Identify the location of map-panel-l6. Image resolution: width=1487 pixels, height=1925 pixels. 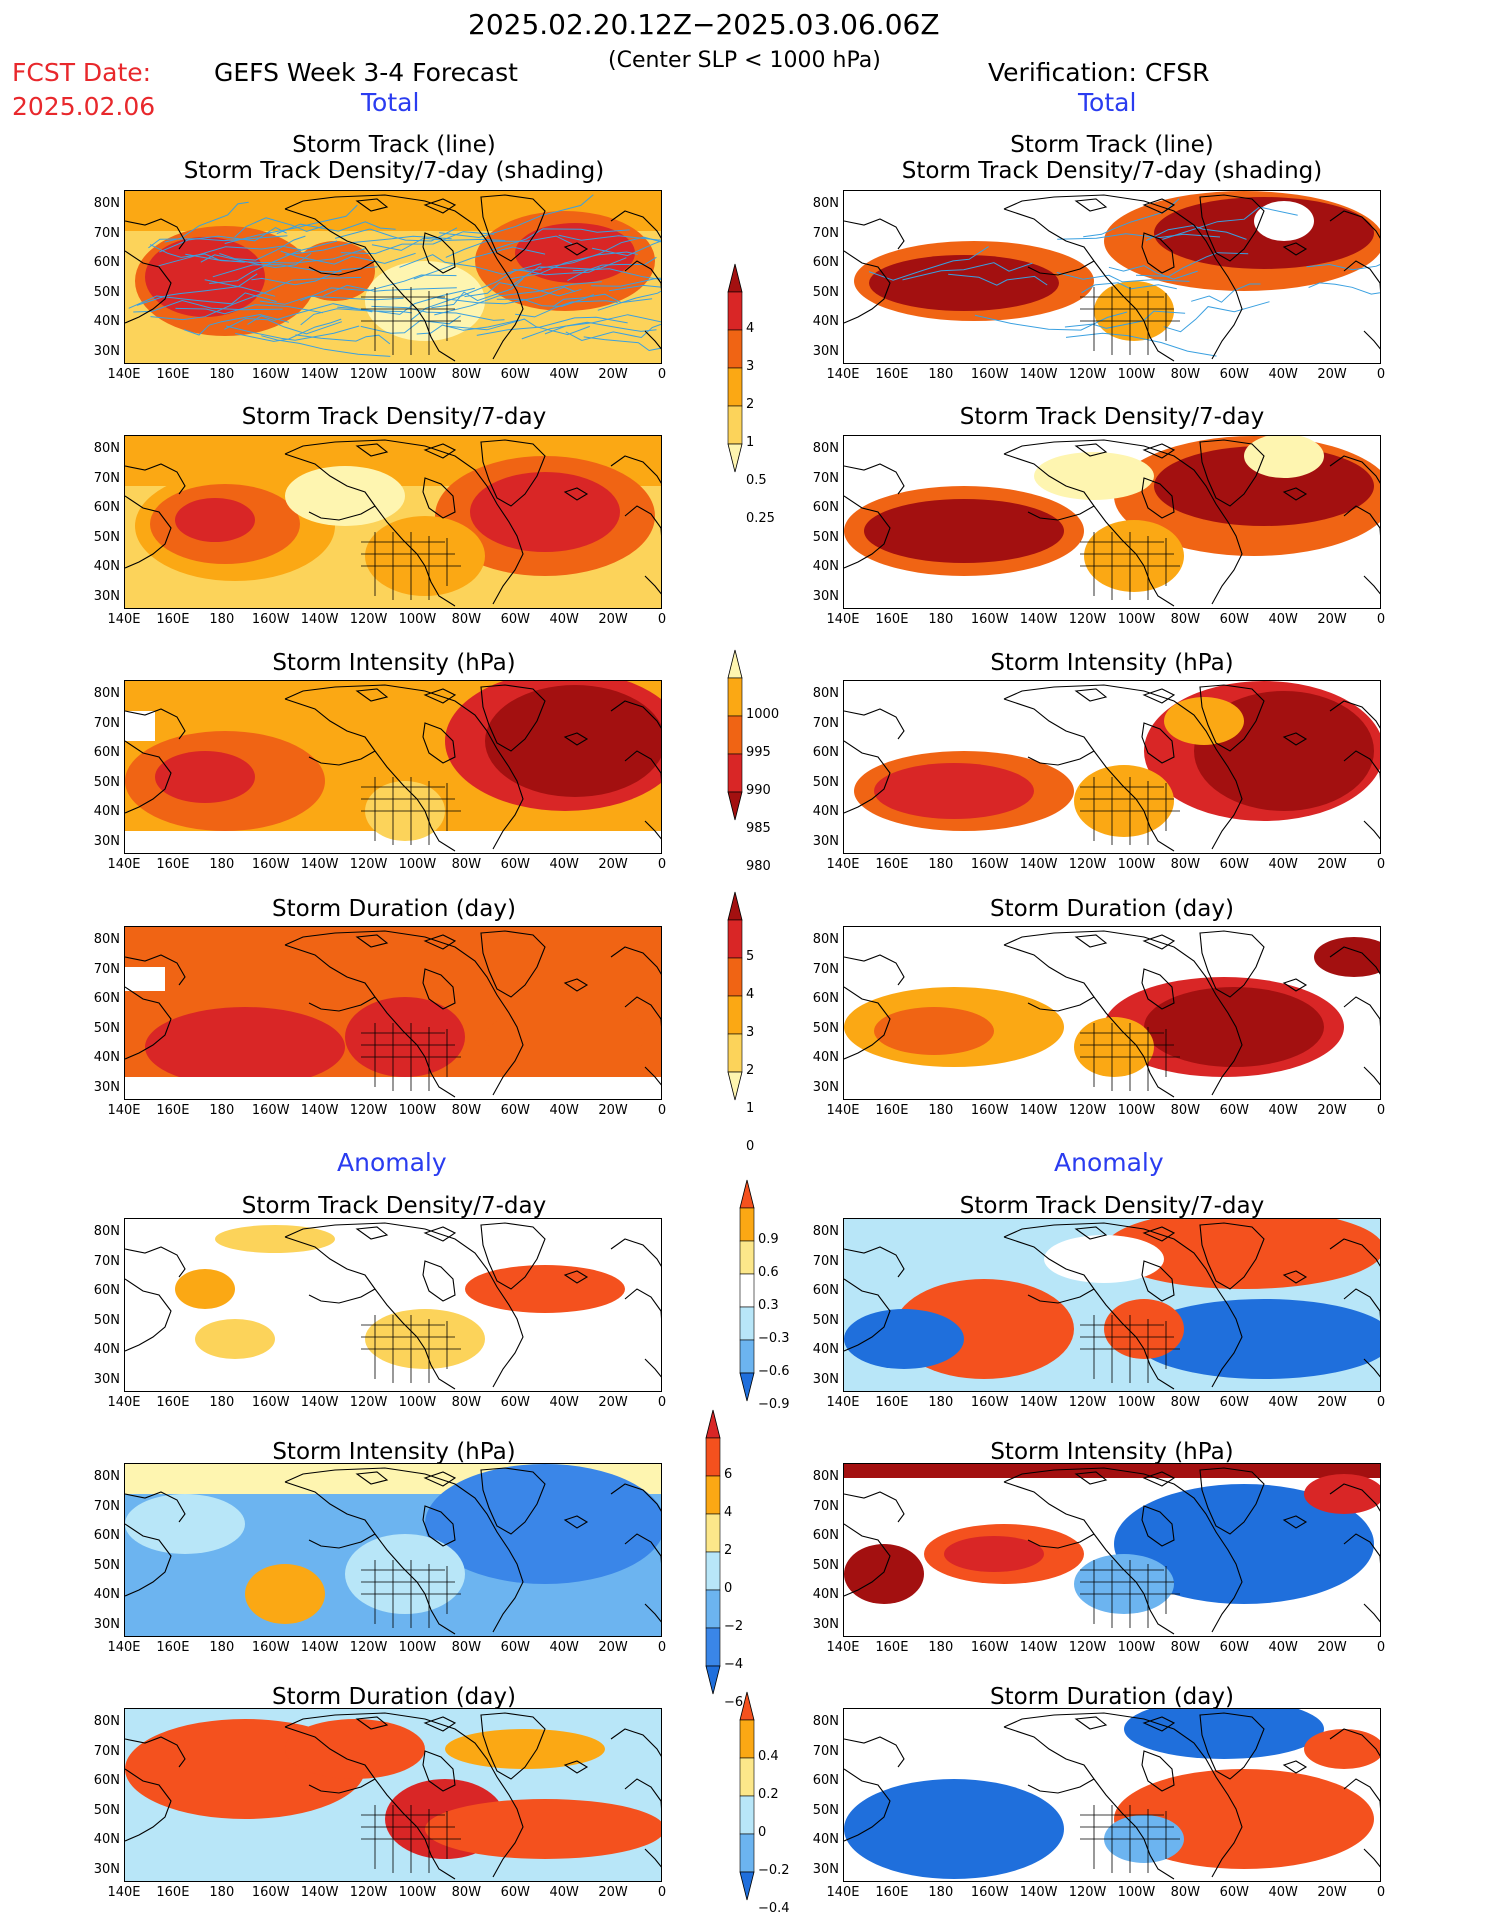
(393, 1550).